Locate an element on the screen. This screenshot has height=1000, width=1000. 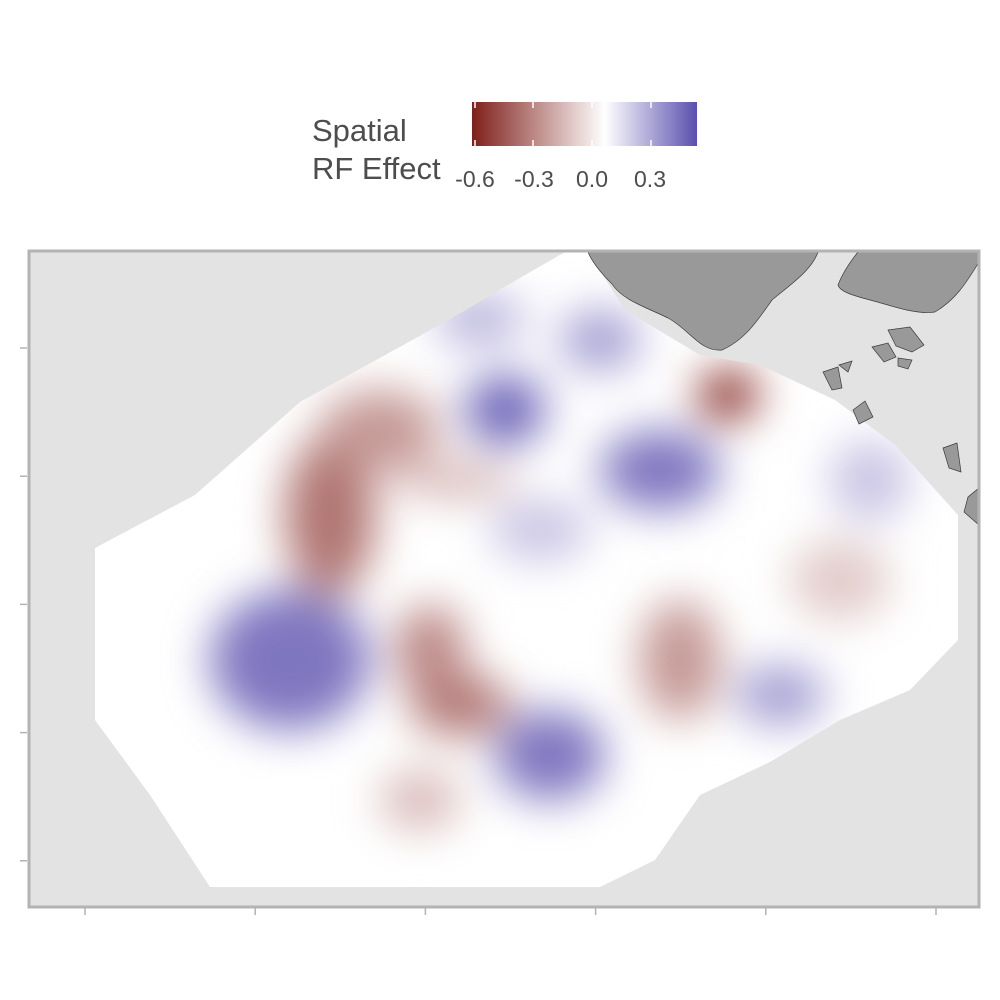
landmass-north is located at coordinates (703, 301).